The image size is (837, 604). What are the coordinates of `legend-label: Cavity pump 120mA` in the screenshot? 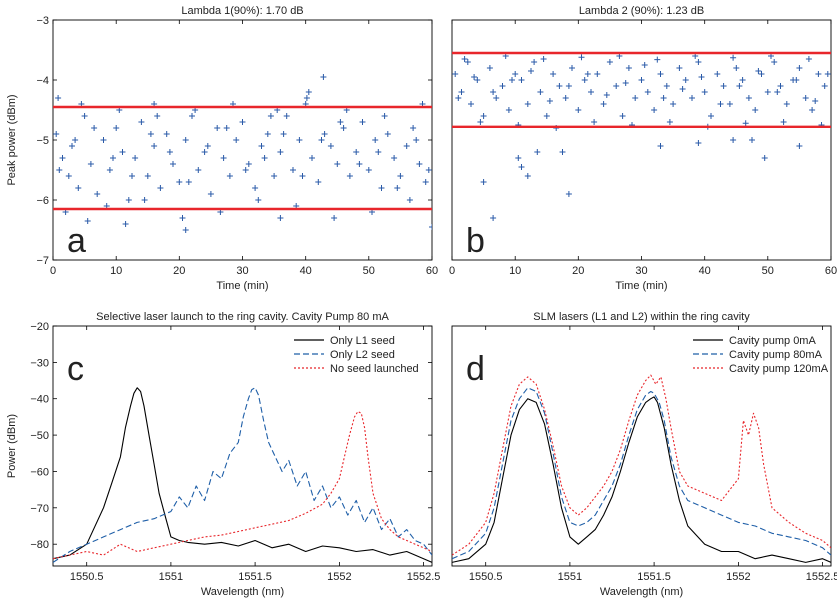 It's located at (779, 369).